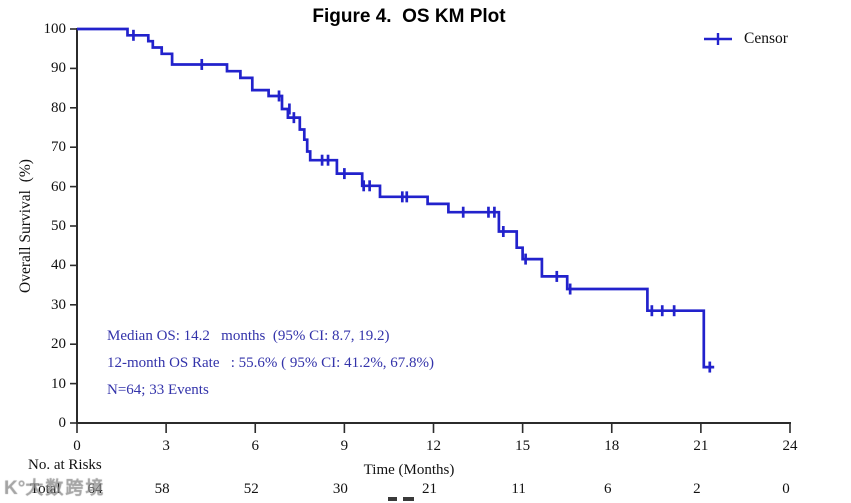 The height and width of the screenshot is (503, 851). I want to click on x-tick-label: 15, so click(523, 446).